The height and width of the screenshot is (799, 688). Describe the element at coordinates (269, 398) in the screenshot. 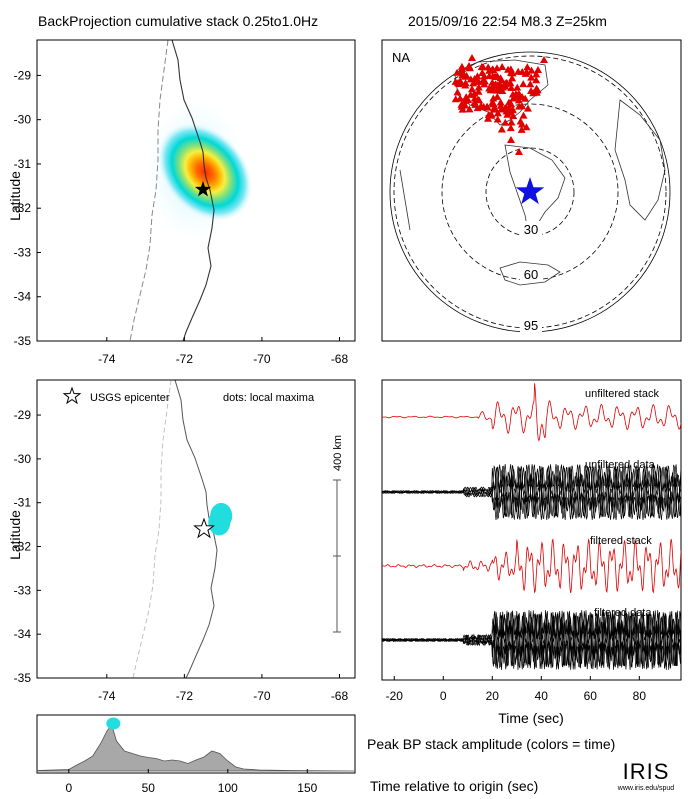

I see `legend-maxima-label: dots: local maxima` at that location.